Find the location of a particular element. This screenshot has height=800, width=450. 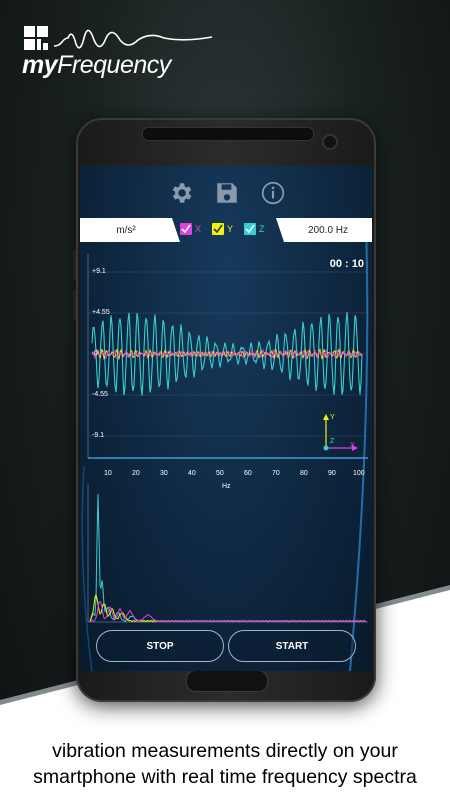

logo-grid-icon is located at coordinates (37, 39).